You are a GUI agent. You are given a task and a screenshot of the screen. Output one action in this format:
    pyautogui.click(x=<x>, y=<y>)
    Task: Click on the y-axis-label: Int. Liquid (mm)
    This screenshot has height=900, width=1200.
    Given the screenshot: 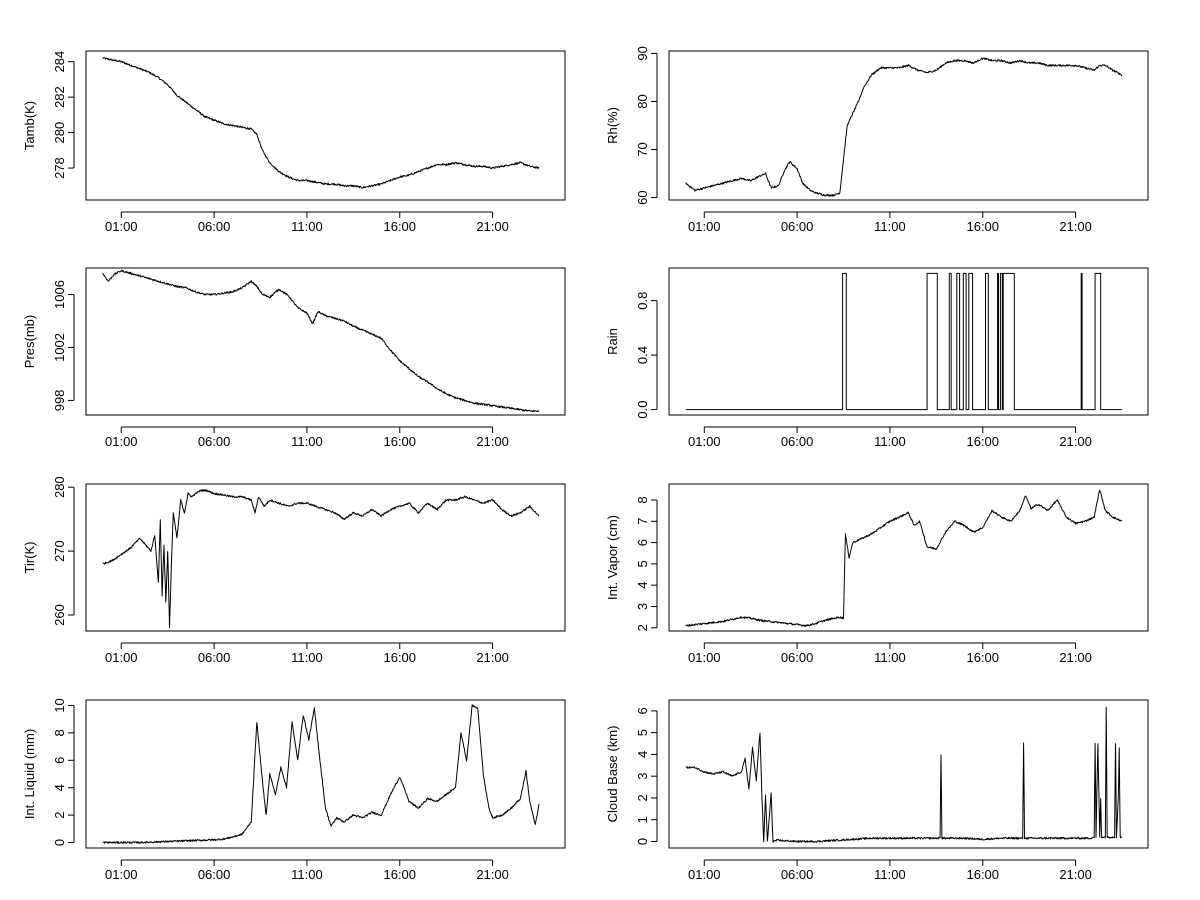 What is the action you would take?
    pyautogui.click(x=29, y=774)
    